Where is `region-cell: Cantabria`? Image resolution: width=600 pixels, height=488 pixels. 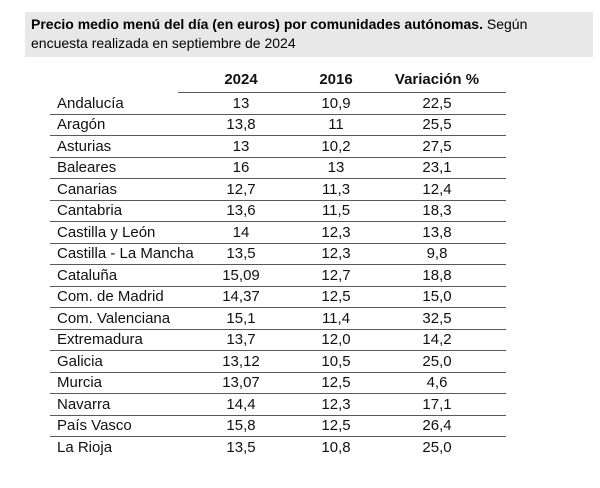 region-cell: Cantabria is located at coordinates (114, 211).